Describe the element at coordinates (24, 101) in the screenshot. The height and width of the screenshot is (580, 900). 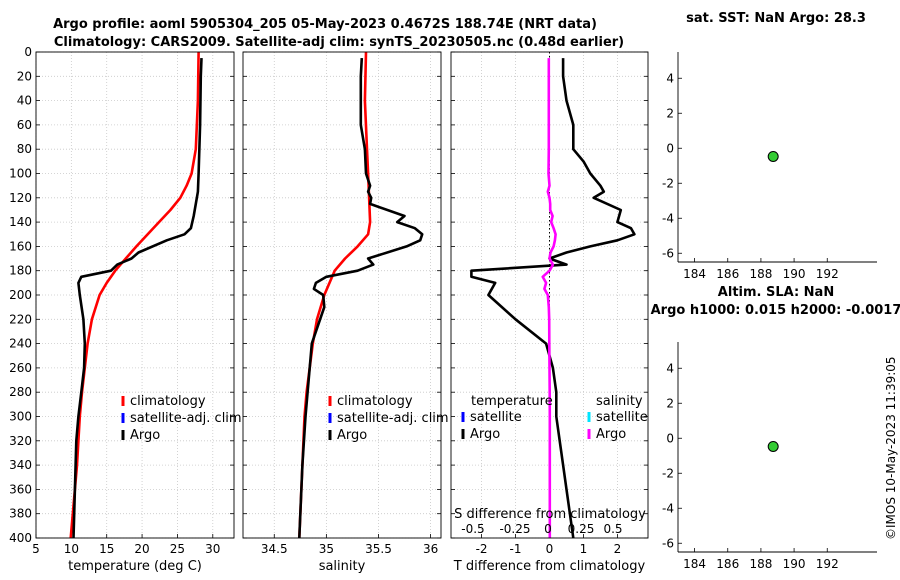
I see `depth-tick-label: 40` at that location.